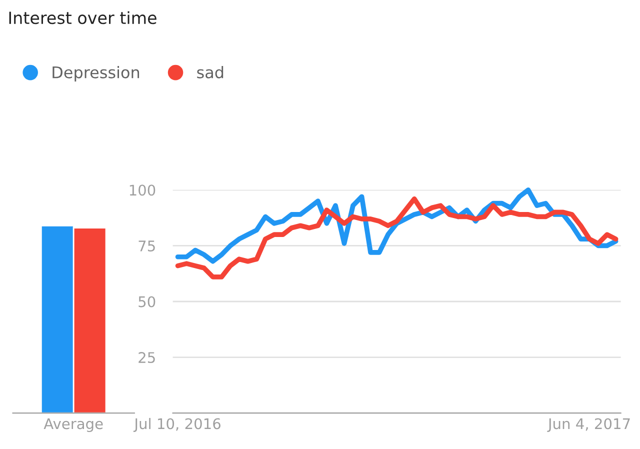  I want to click on y-tick-label: 50, so click(147, 302).